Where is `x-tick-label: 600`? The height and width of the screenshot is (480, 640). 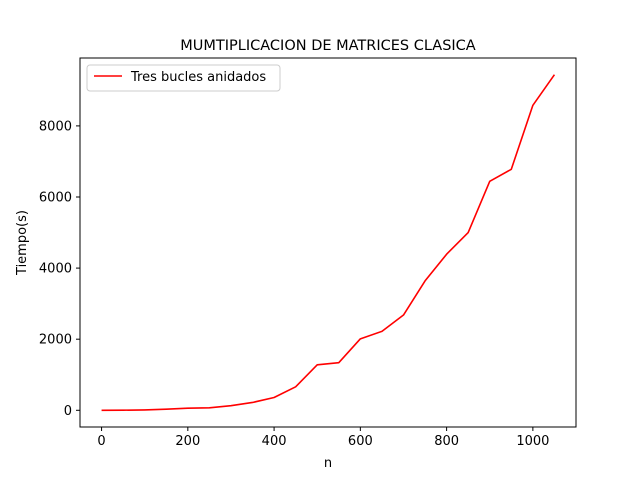
x-tick-label: 600 is located at coordinates (360, 441).